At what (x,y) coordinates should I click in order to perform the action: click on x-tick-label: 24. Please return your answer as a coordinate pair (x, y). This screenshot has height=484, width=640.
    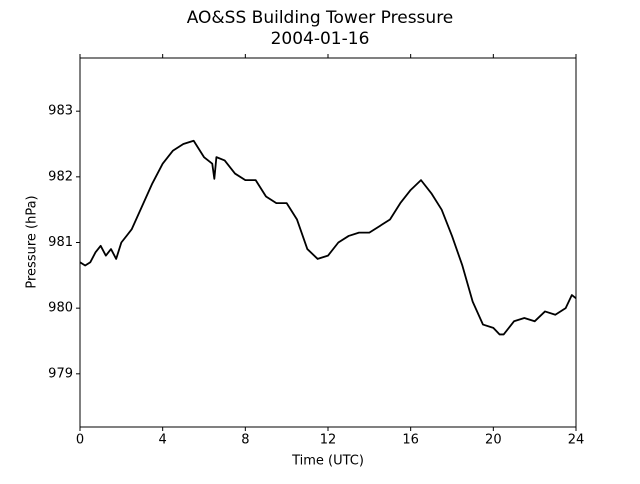
    Looking at the image, I should click on (576, 440).